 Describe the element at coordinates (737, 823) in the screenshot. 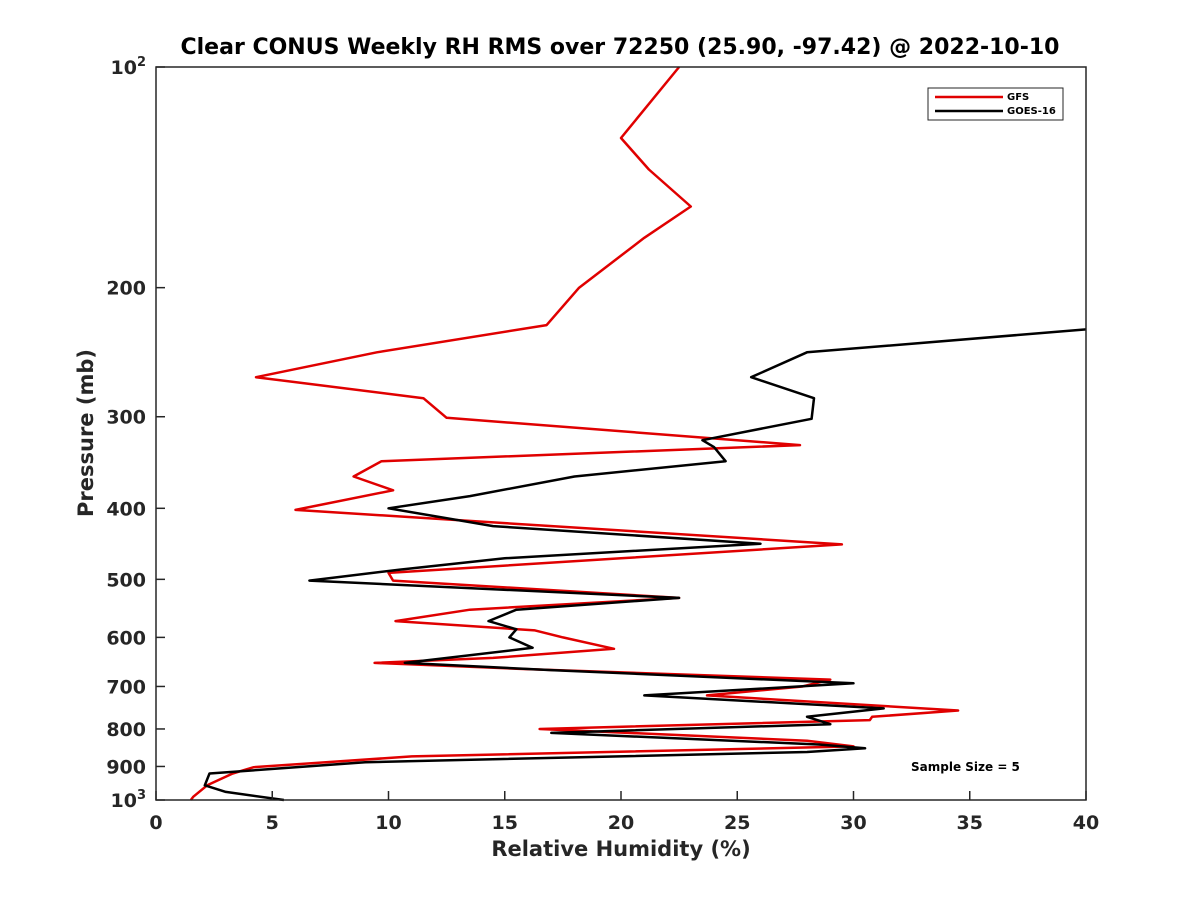

I see `x-tick-label: 25` at that location.